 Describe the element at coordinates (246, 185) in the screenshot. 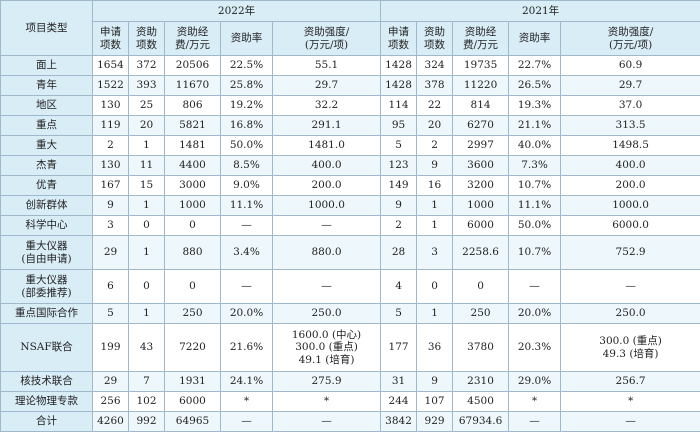

I see `funding-rate-2022-cell: 9.0%` at that location.